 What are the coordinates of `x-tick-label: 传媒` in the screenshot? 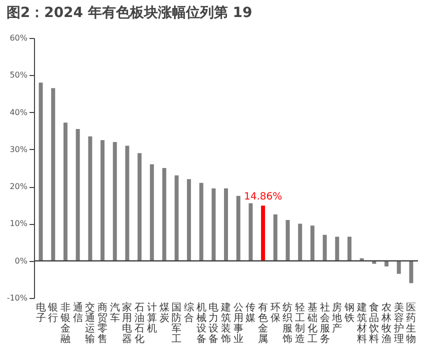 It's located at (251, 313).